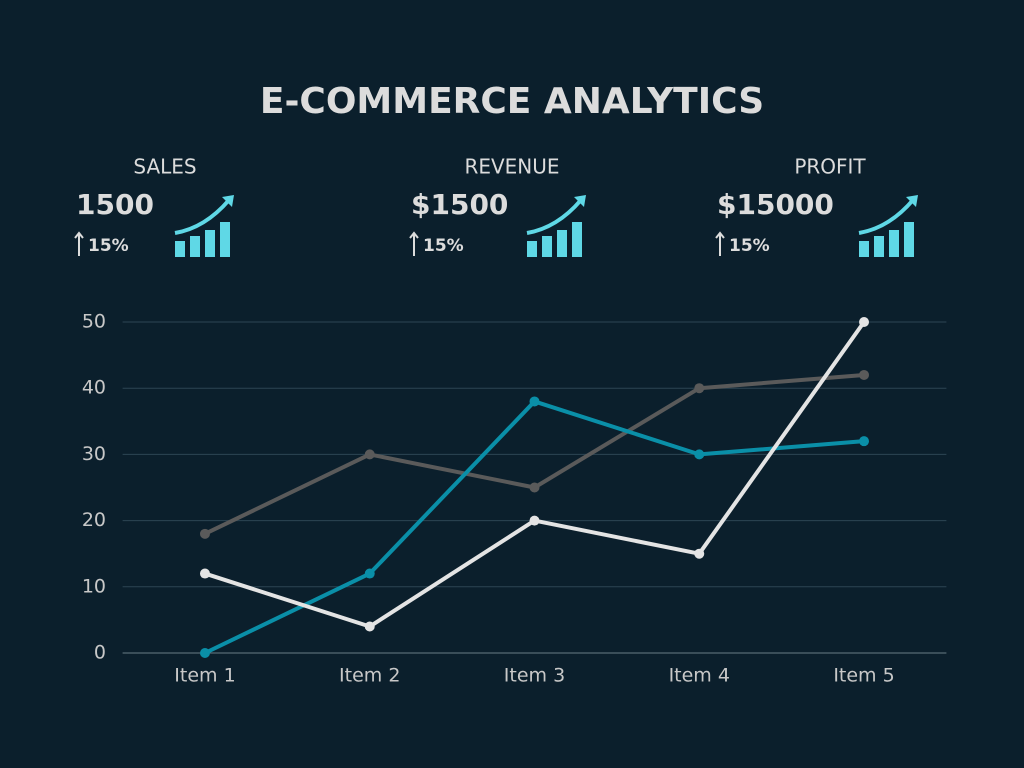  What do you see at coordinates (204, 676) in the screenshot?
I see `x-tick-label: Item 1` at bounding box center [204, 676].